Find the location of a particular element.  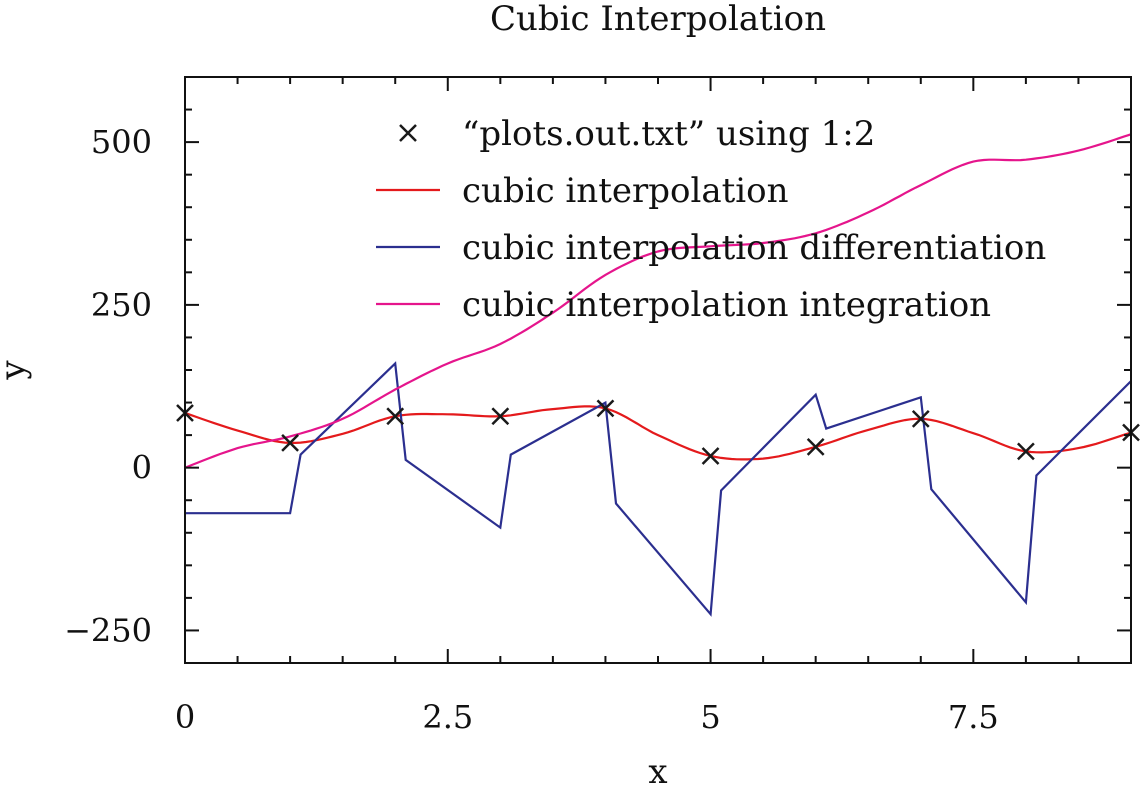

x-tick-label: 0 is located at coordinates (185, 717).